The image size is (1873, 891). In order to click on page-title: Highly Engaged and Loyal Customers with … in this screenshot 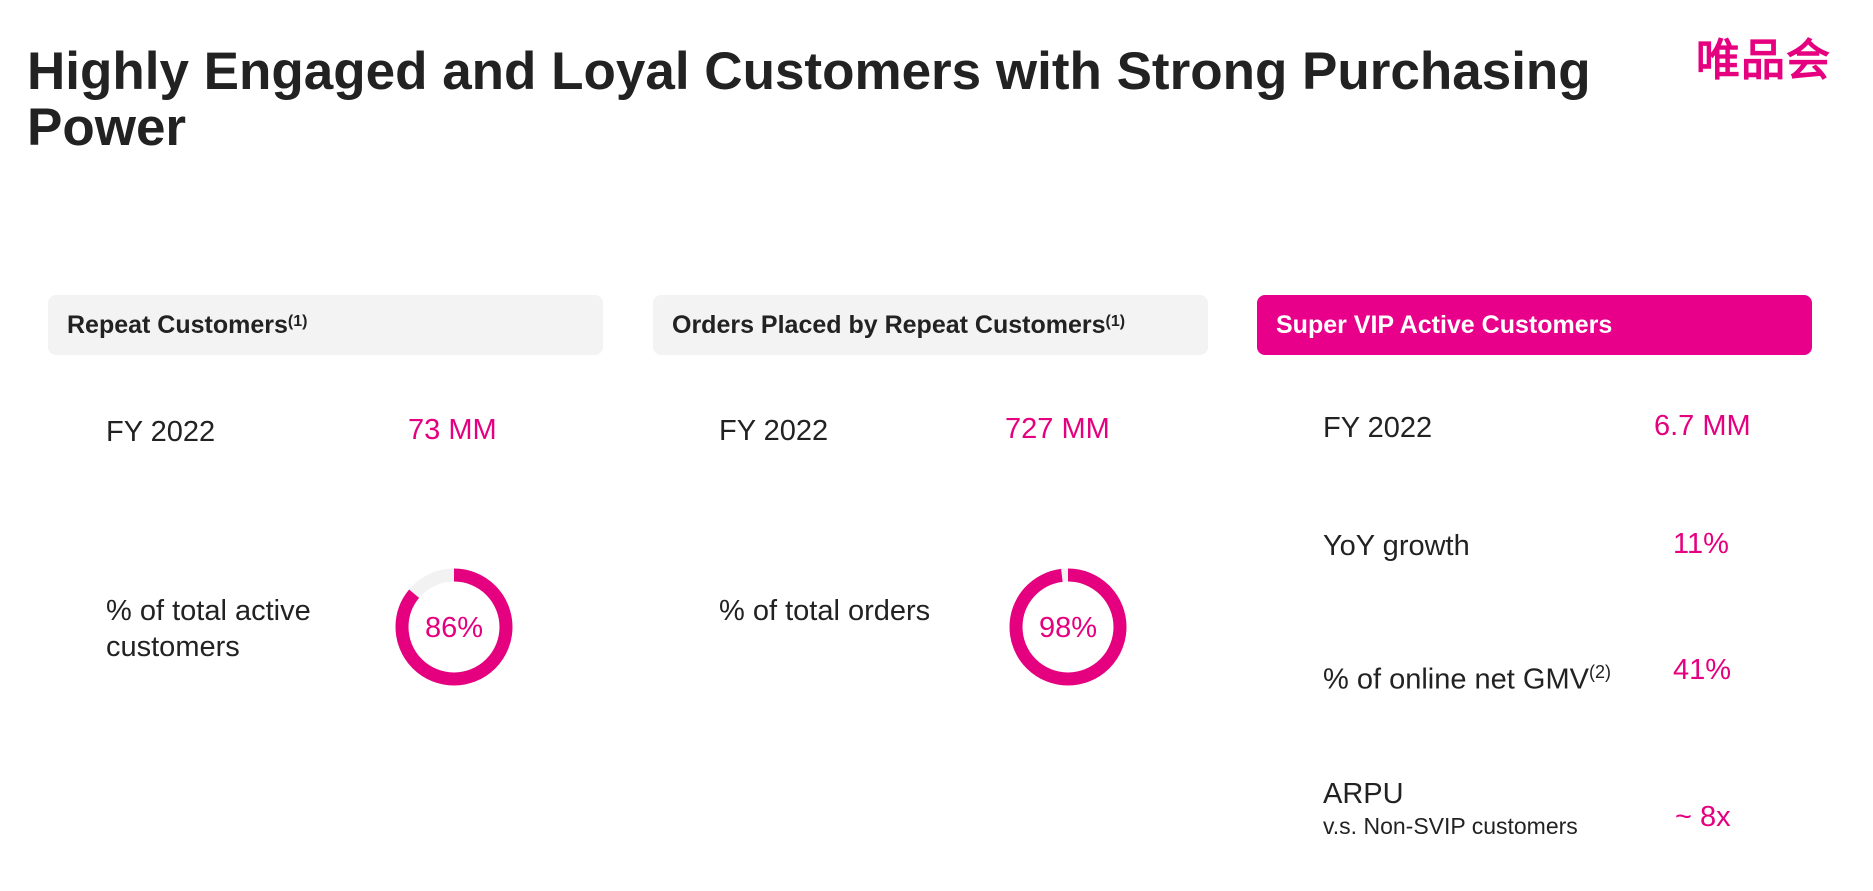, I will do `click(809, 99)`.